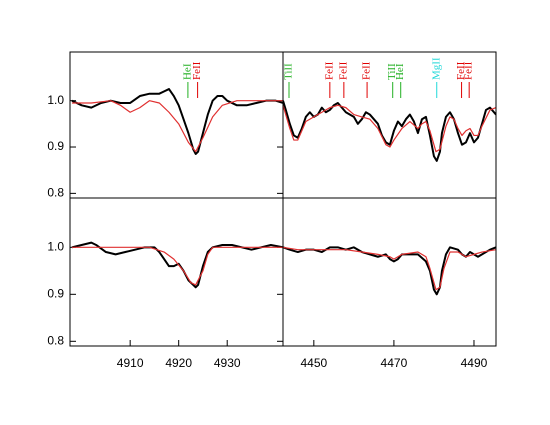 The height and width of the screenshot is (425, 550). What do you see at coordinates (436, 68) in the screenshot?
I see `line-label: MgII` at bounding box center [436, 68].